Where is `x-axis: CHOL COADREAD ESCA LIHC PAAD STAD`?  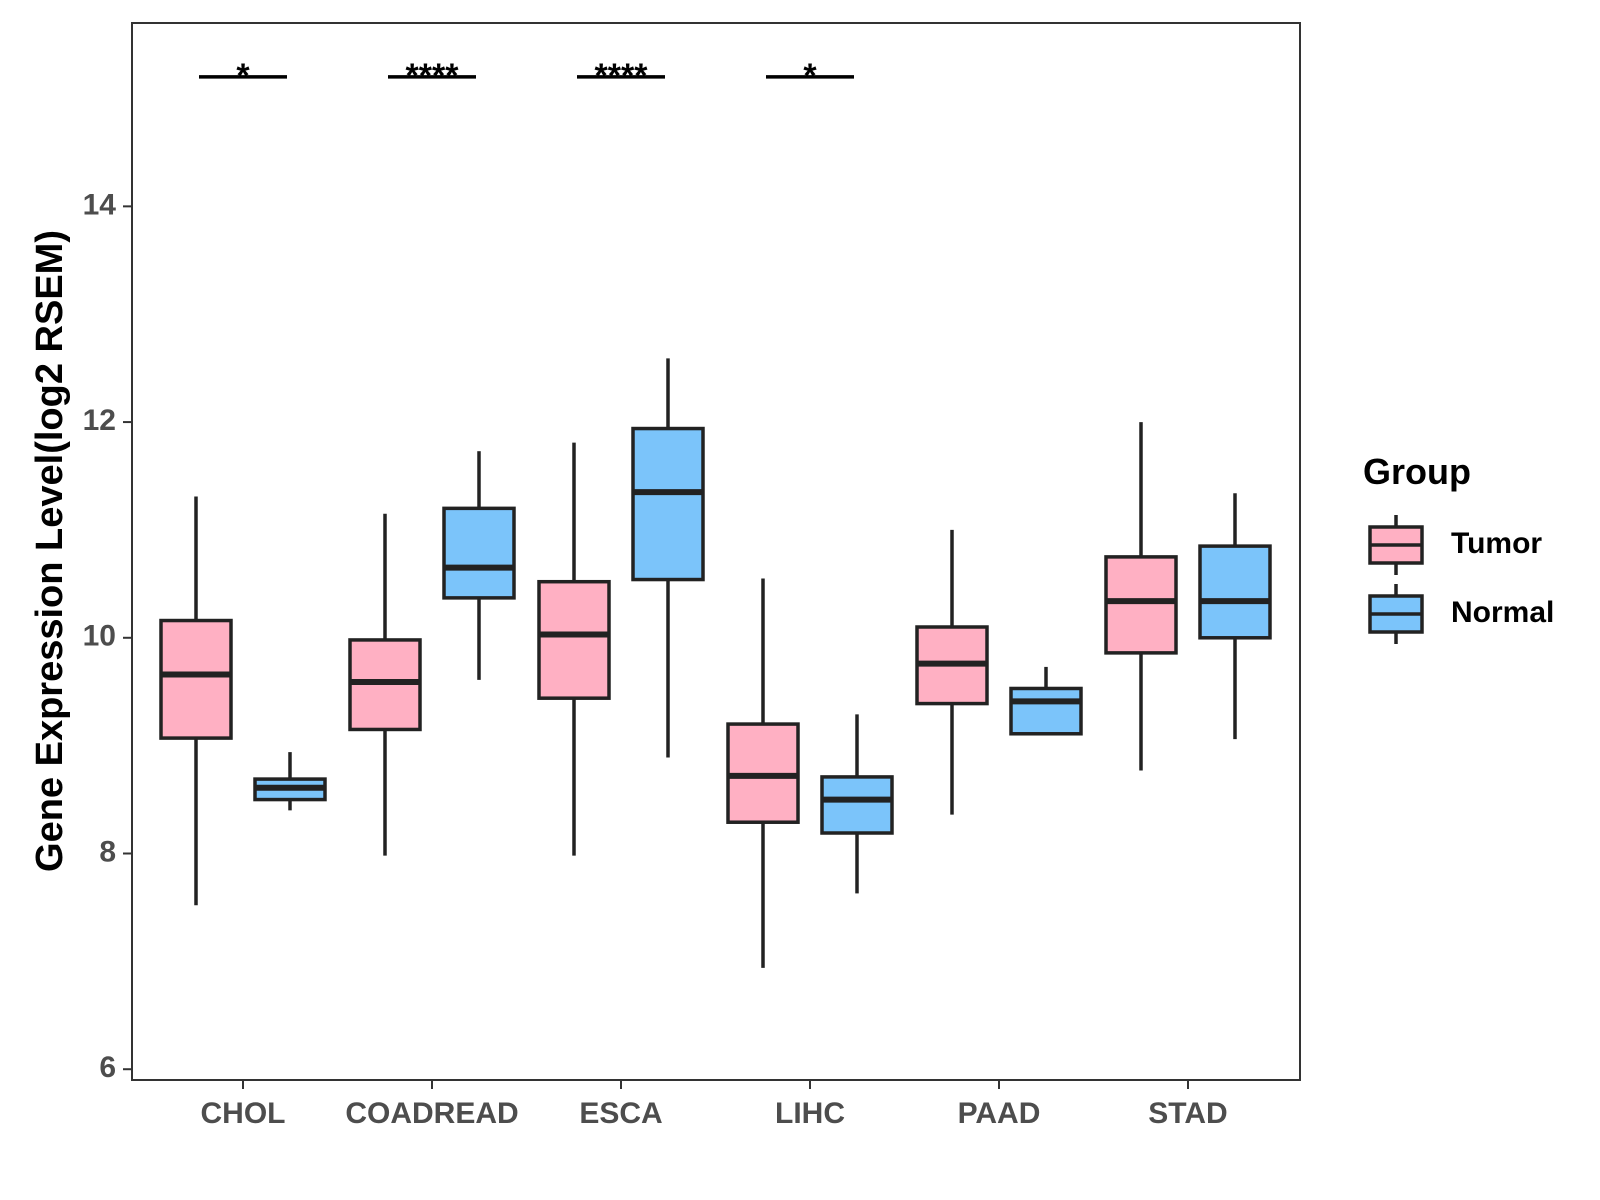 x-axis: CHOL COADREAD ESCA LIHC PAAD STAD is located at coordinates (714, 1105).